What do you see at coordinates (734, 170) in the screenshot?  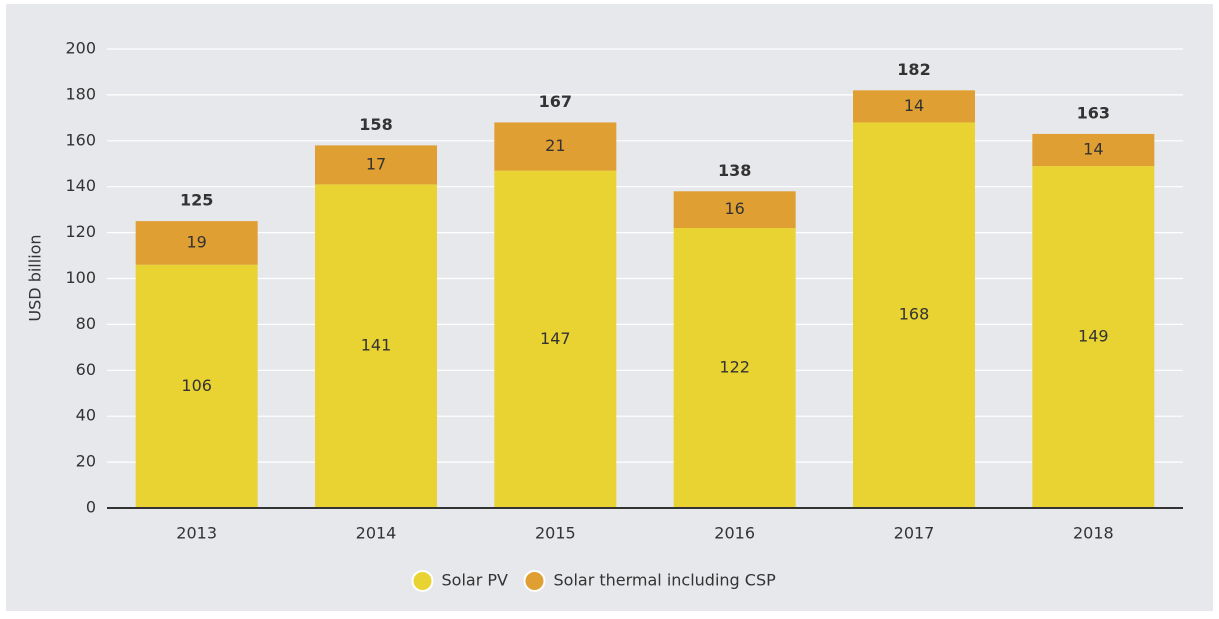 I see `total-label: 138` at bounding box center [734, 170].